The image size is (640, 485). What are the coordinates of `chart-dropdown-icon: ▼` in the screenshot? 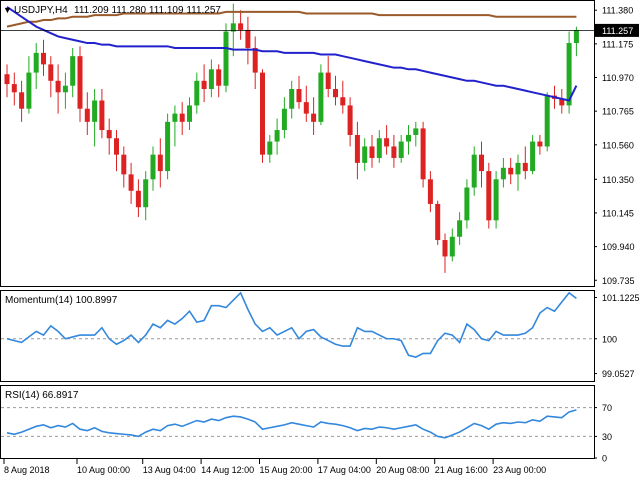 It's located at (7, 10).